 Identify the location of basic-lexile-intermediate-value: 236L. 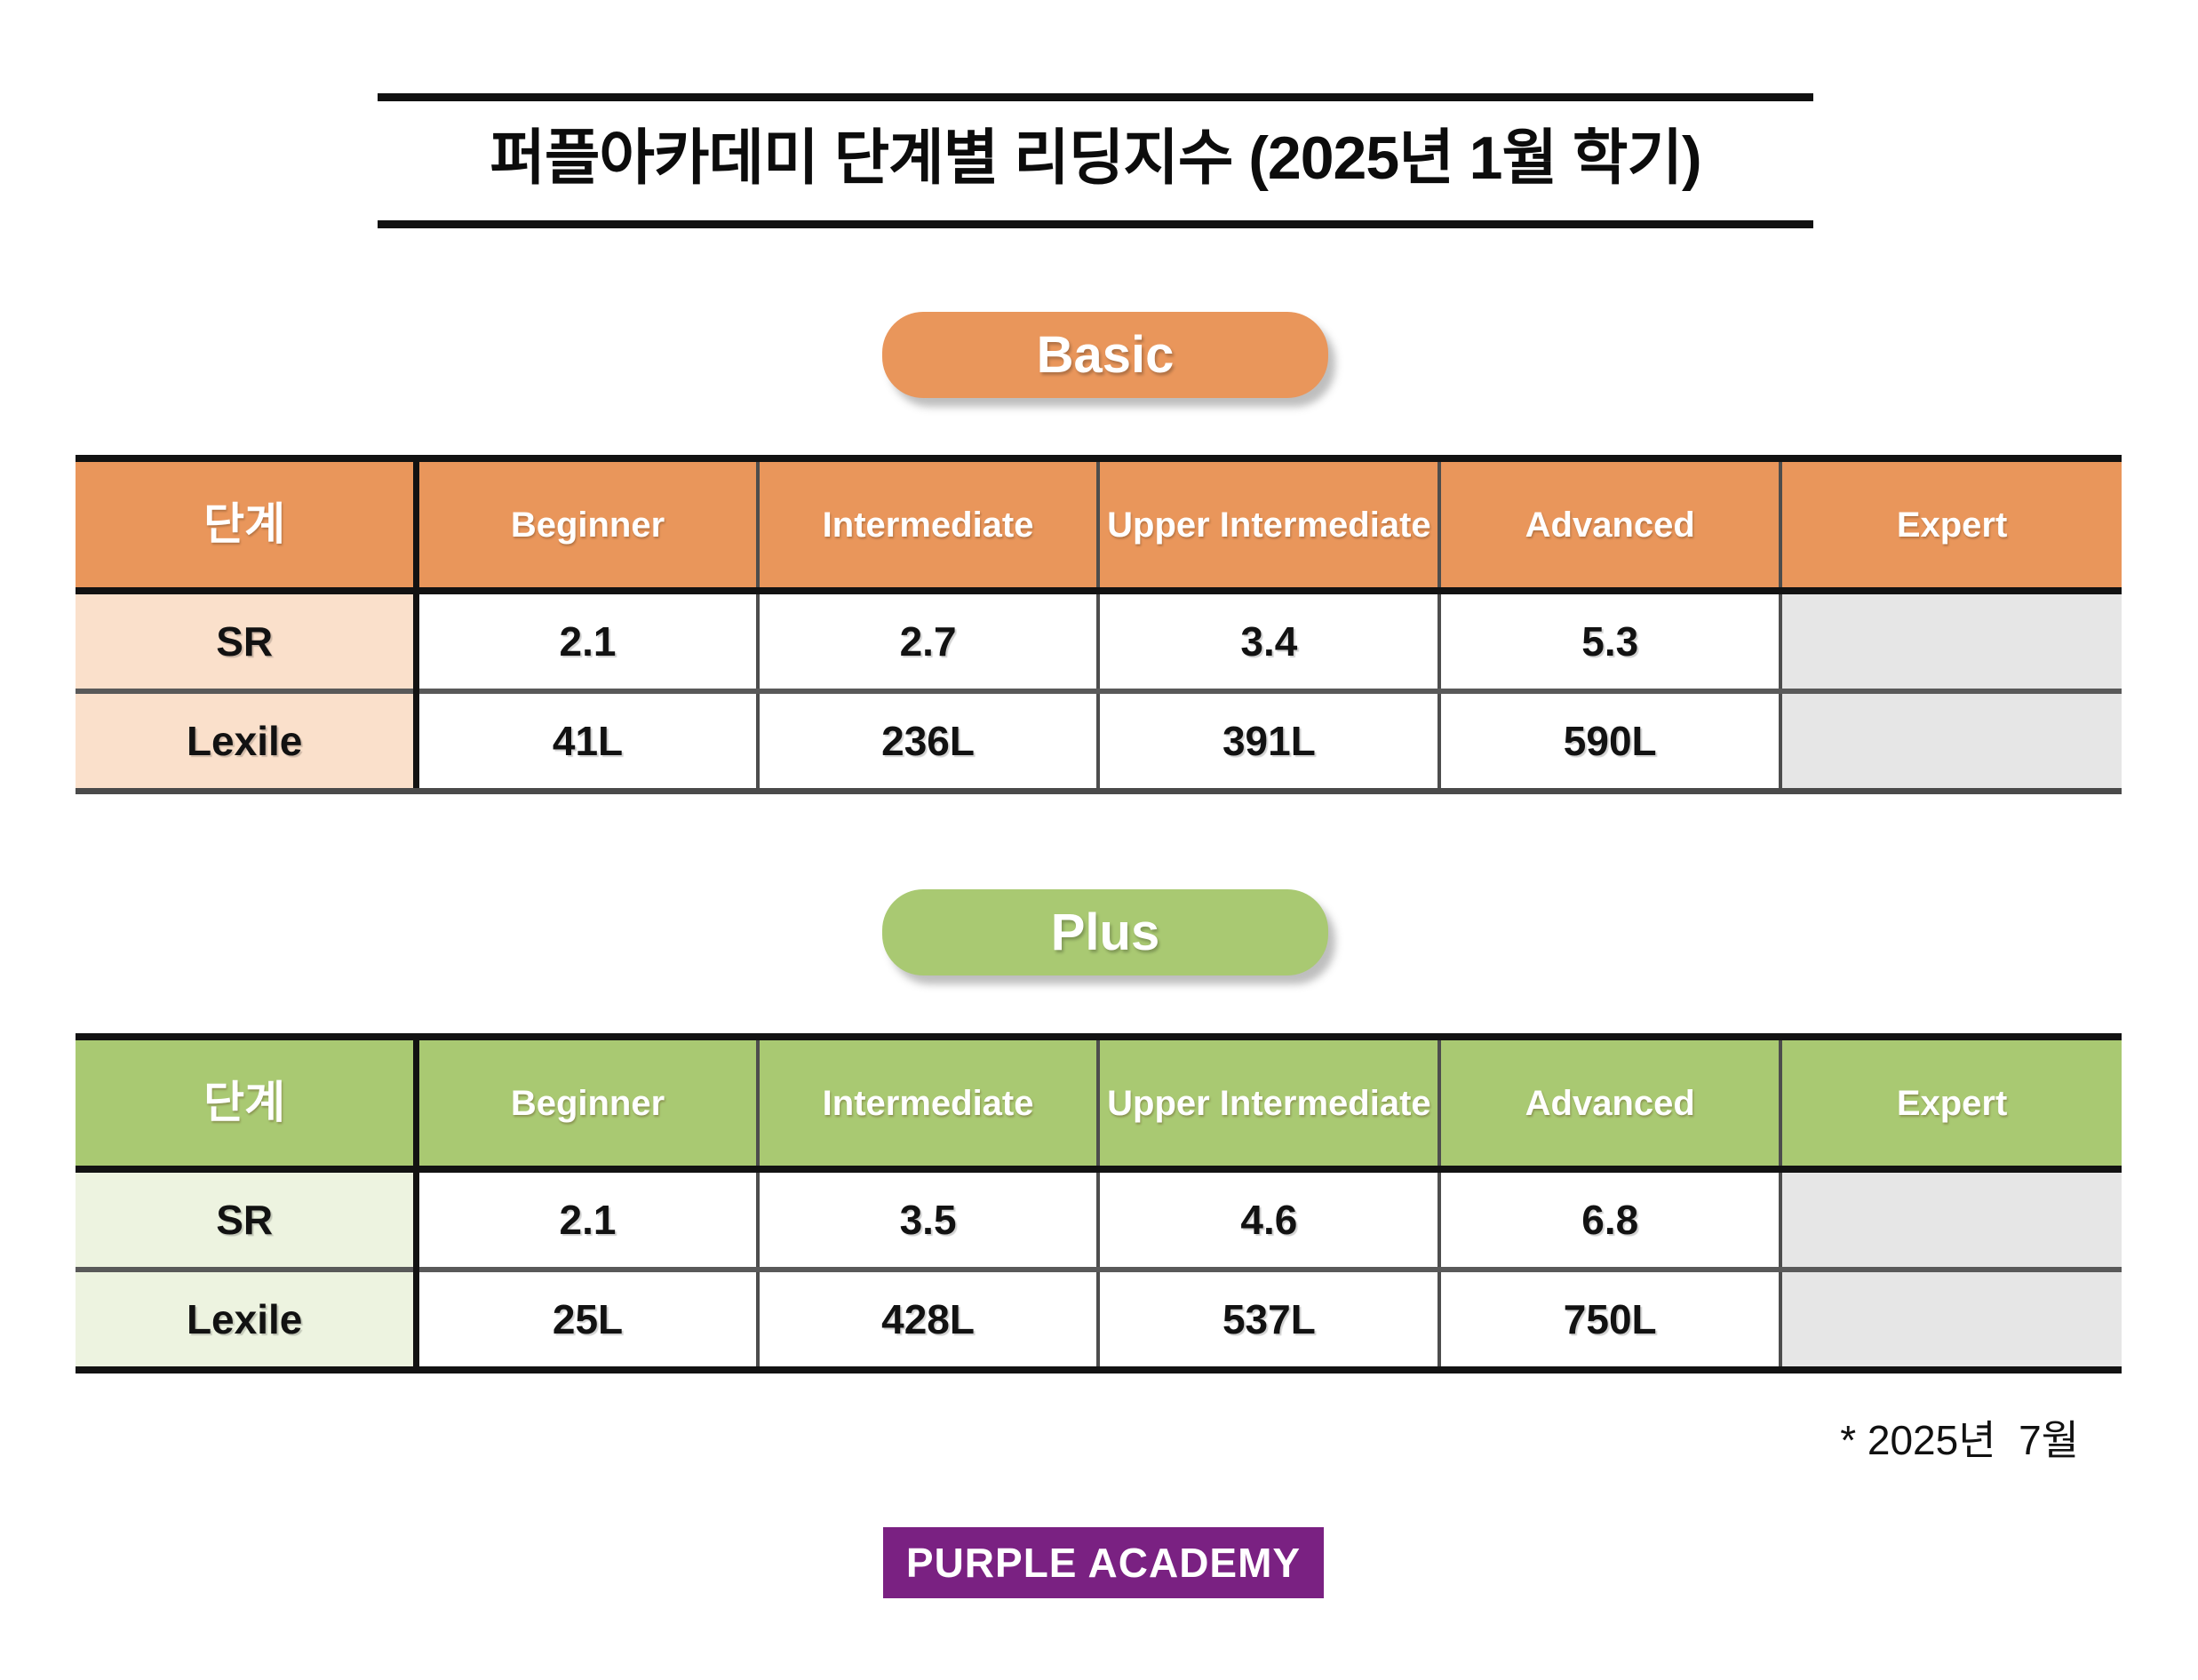
(927, 743).